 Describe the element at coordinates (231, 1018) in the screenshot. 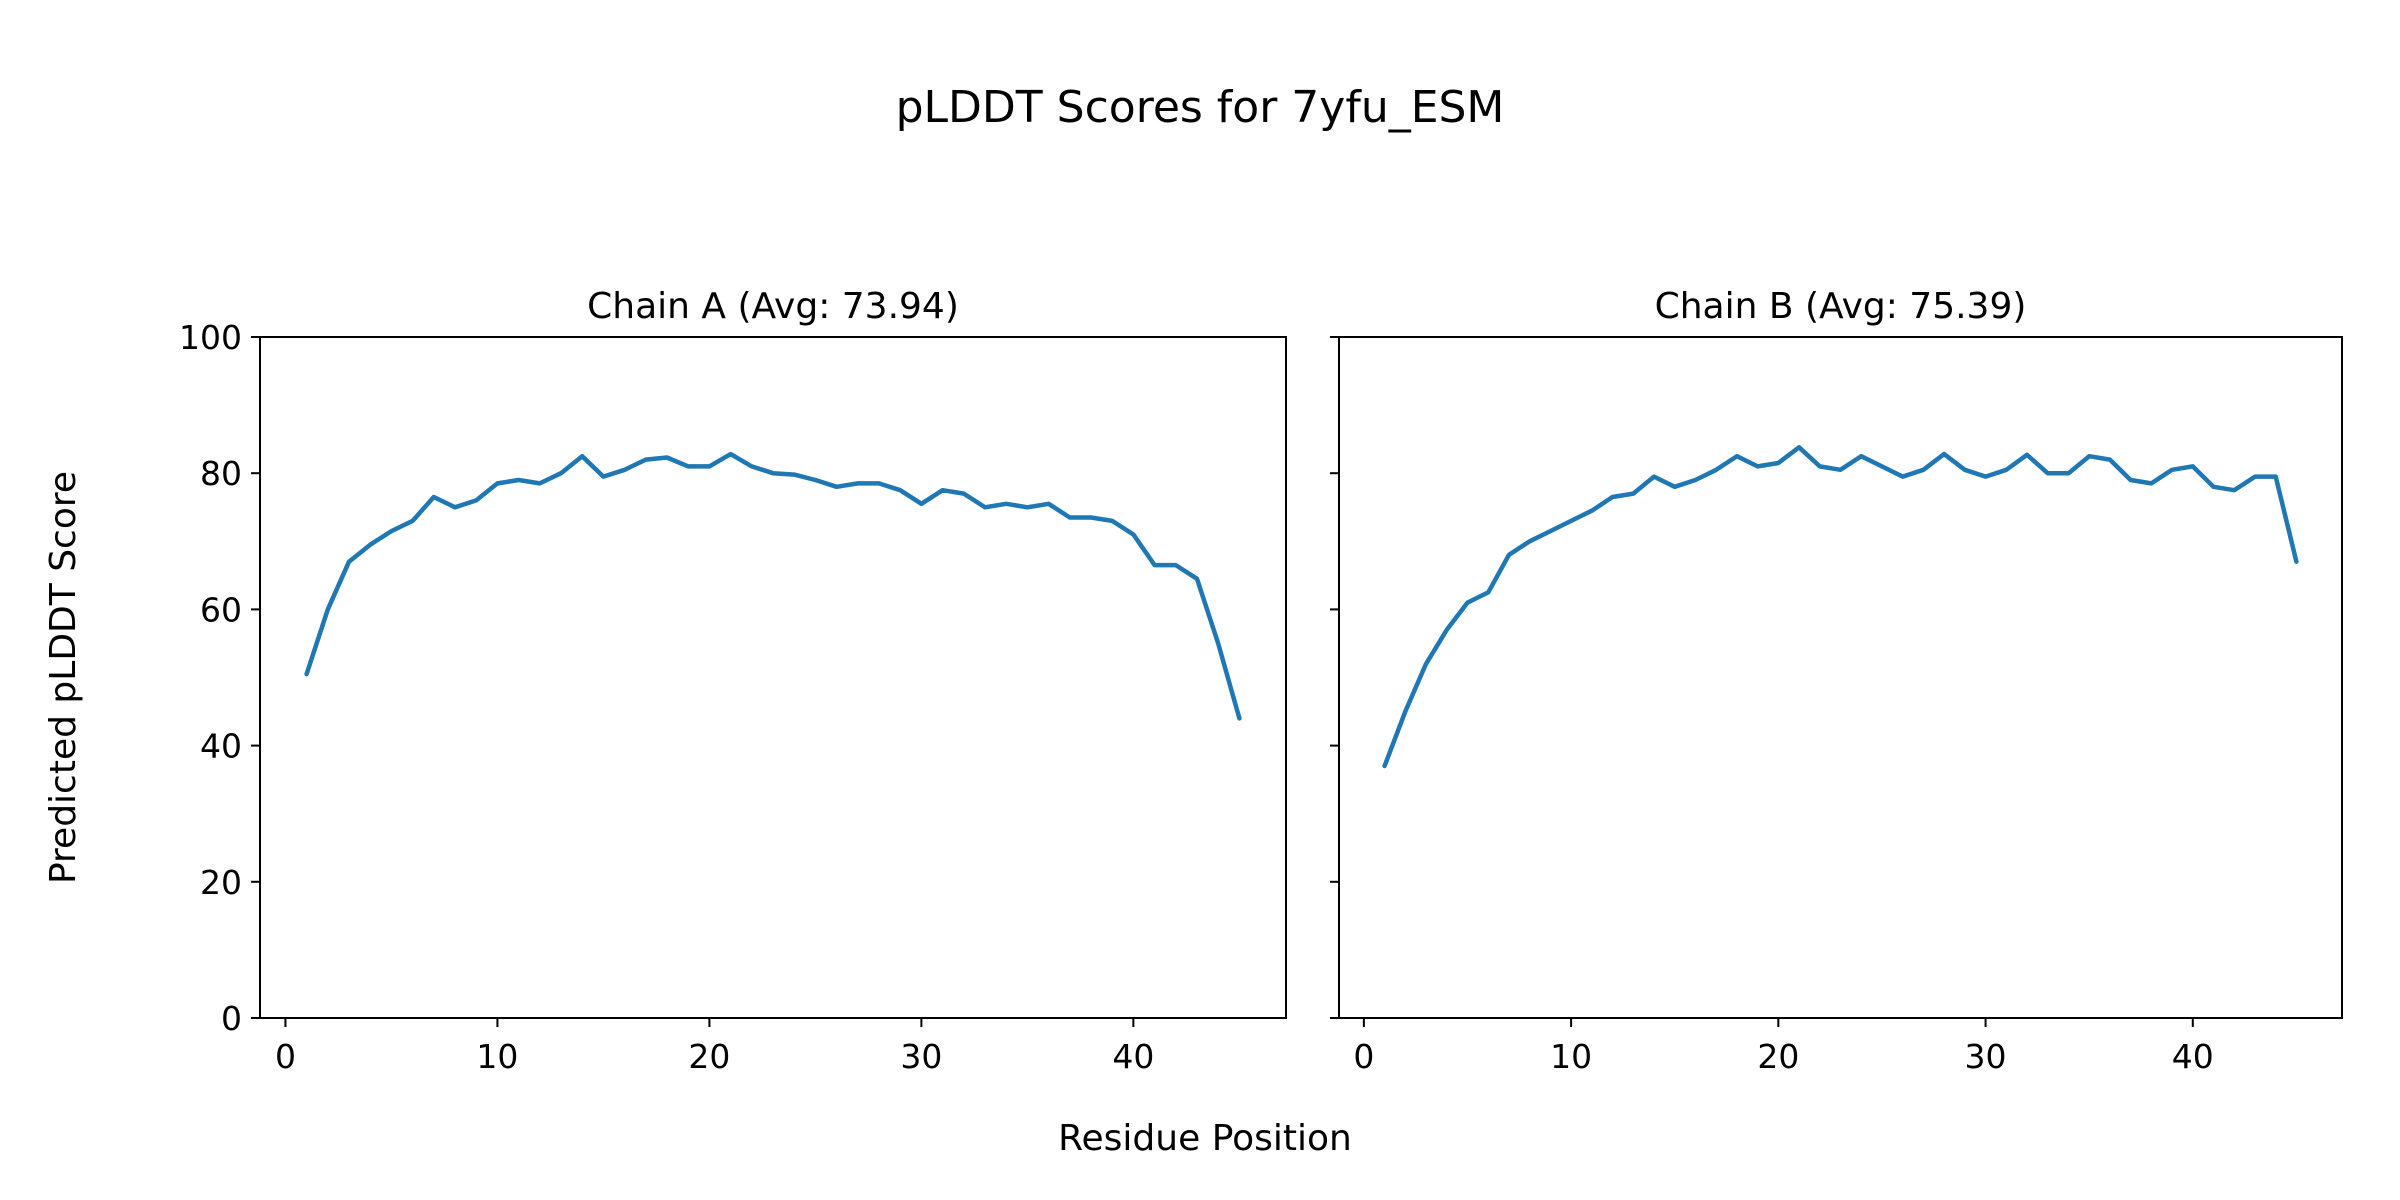

I see `y-tick-label: 0` at that location.